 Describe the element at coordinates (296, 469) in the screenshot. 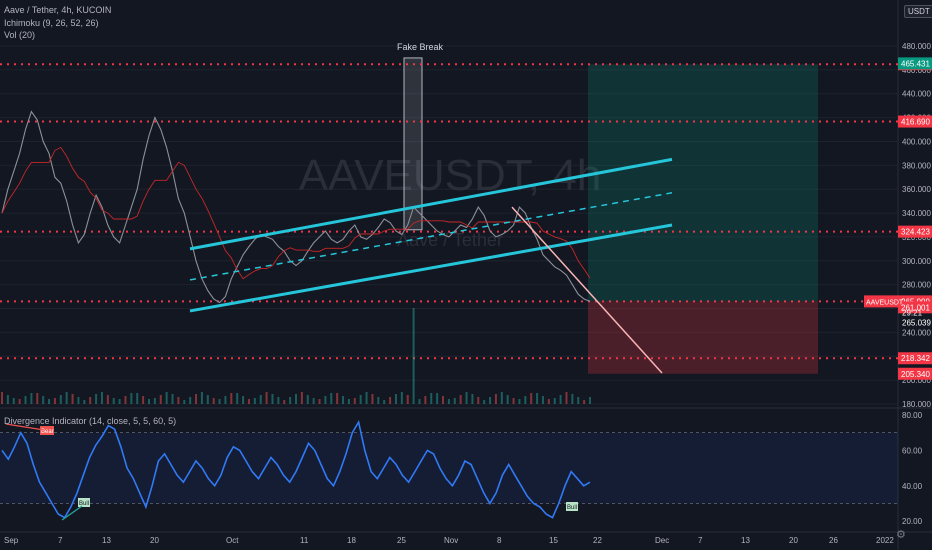

I see `indicator-line` at that location.